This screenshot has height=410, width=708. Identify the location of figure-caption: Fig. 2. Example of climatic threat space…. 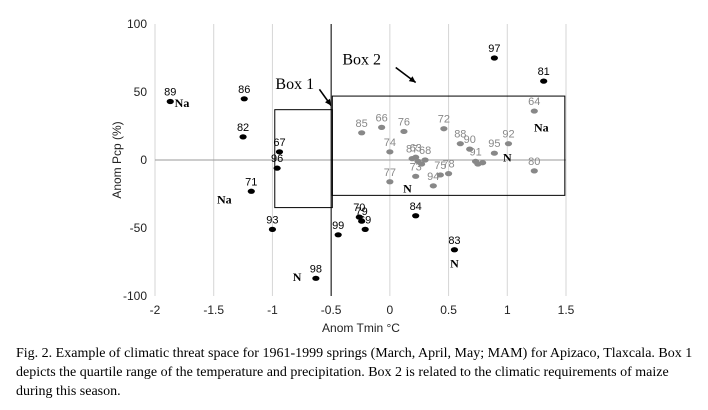
(354, 372).